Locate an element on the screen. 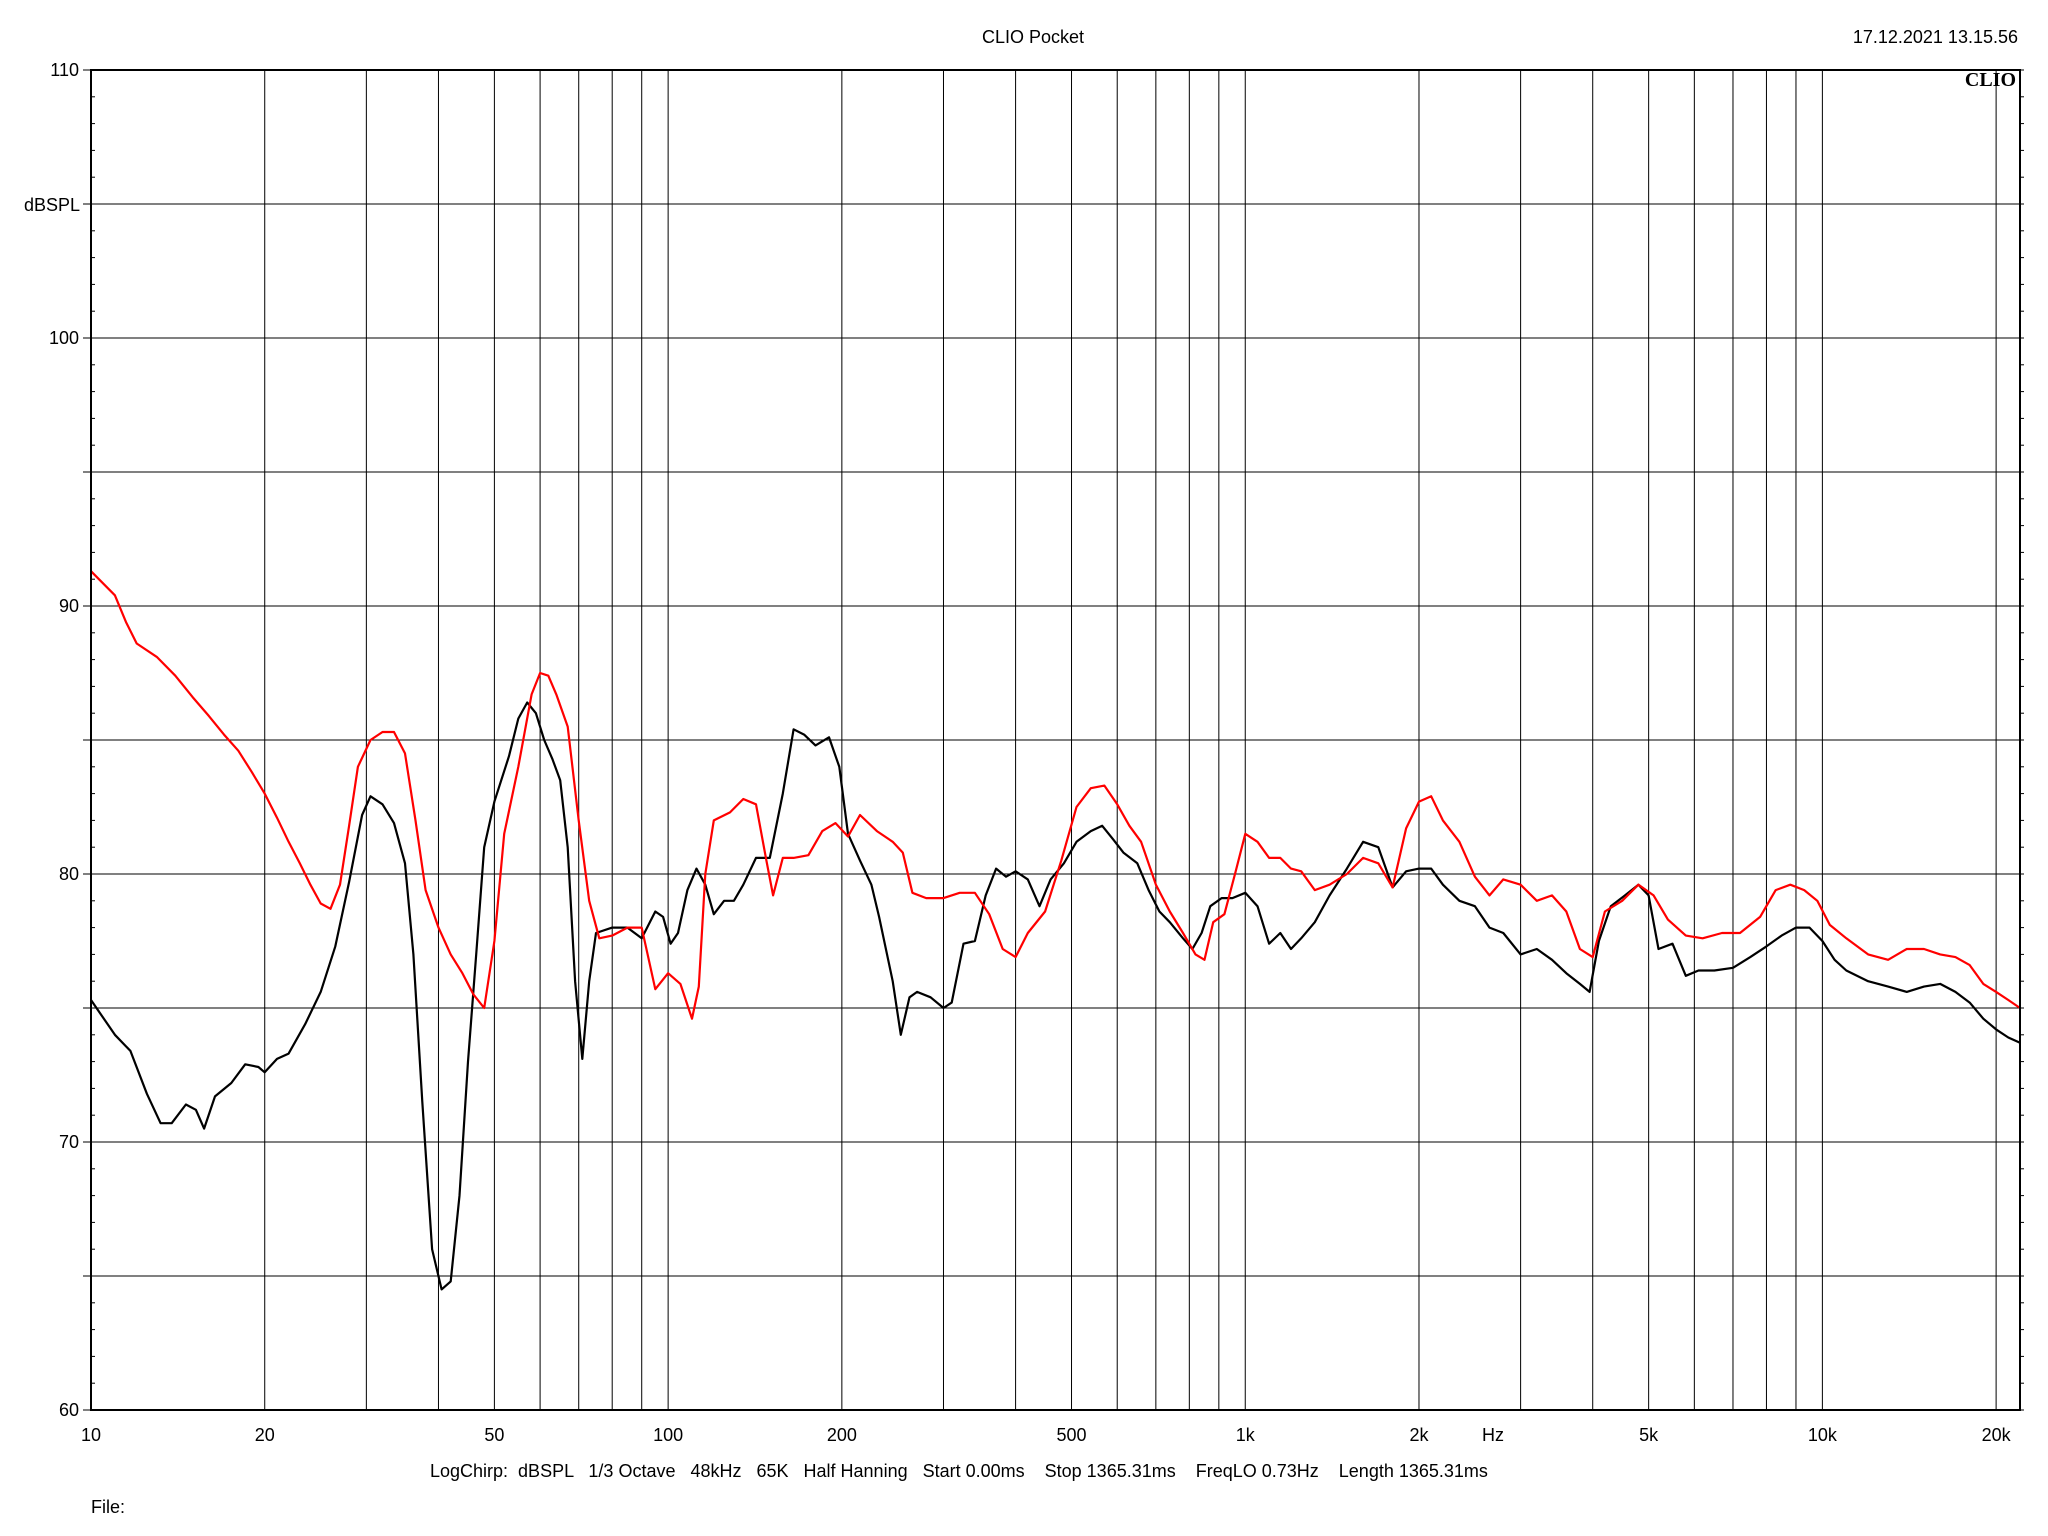  y-tick-label: 80 is located at coordinates (69, 874).